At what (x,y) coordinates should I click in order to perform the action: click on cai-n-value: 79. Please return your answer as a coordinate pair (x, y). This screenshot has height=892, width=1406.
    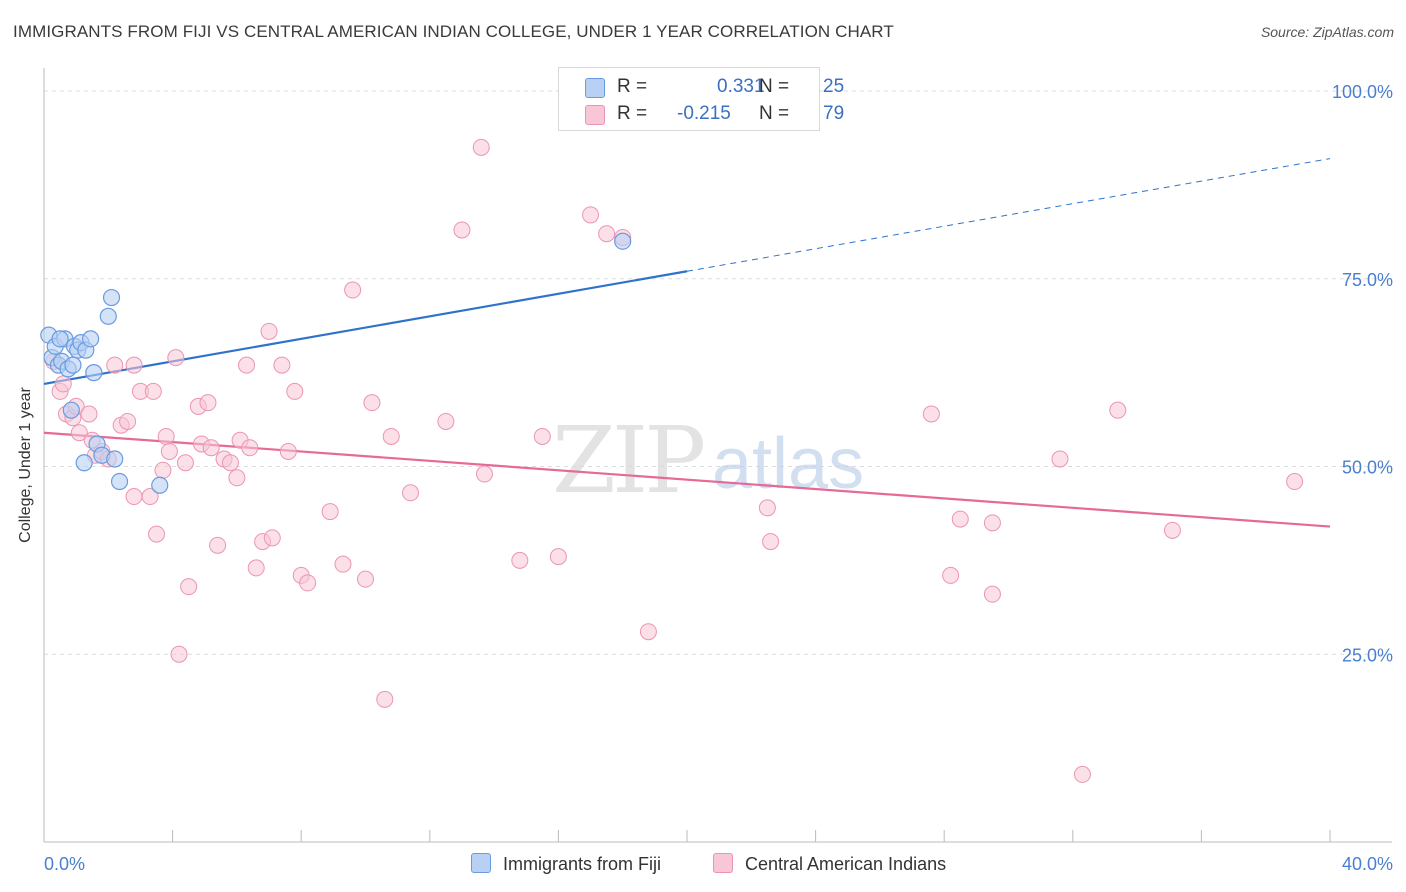
    Looking at the image, I should click on (834, 113).